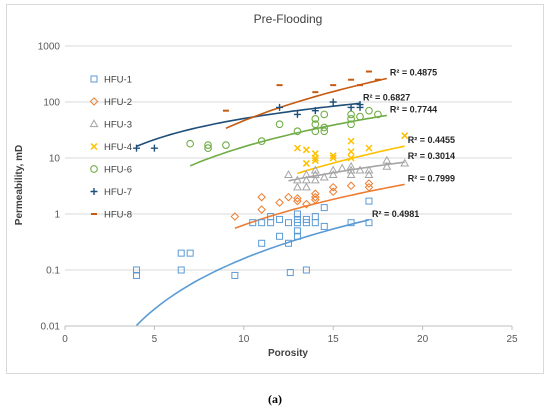 The image size is (550, 416). Describe the element at coordinates (49, 47) in the screenshot. I see `y-tick-label: 1000` at that location.